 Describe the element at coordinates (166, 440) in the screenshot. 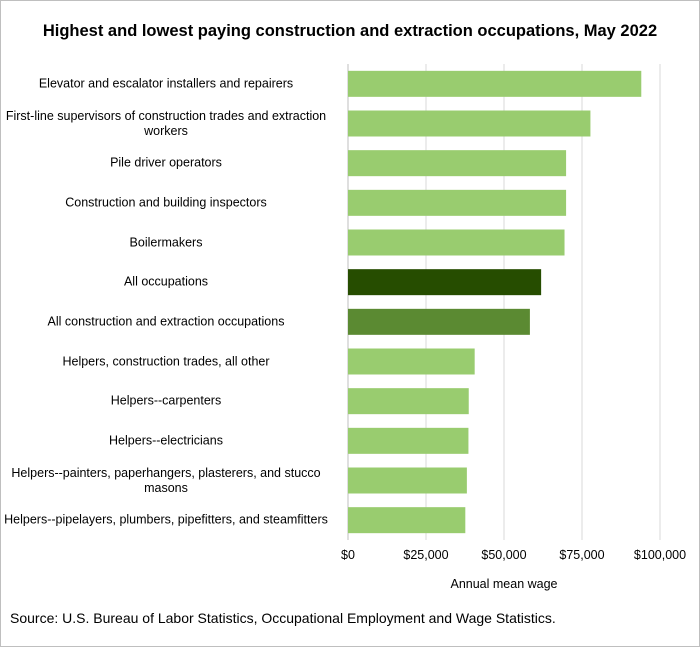

I see `category-label: Helpers--electricians` at that location.